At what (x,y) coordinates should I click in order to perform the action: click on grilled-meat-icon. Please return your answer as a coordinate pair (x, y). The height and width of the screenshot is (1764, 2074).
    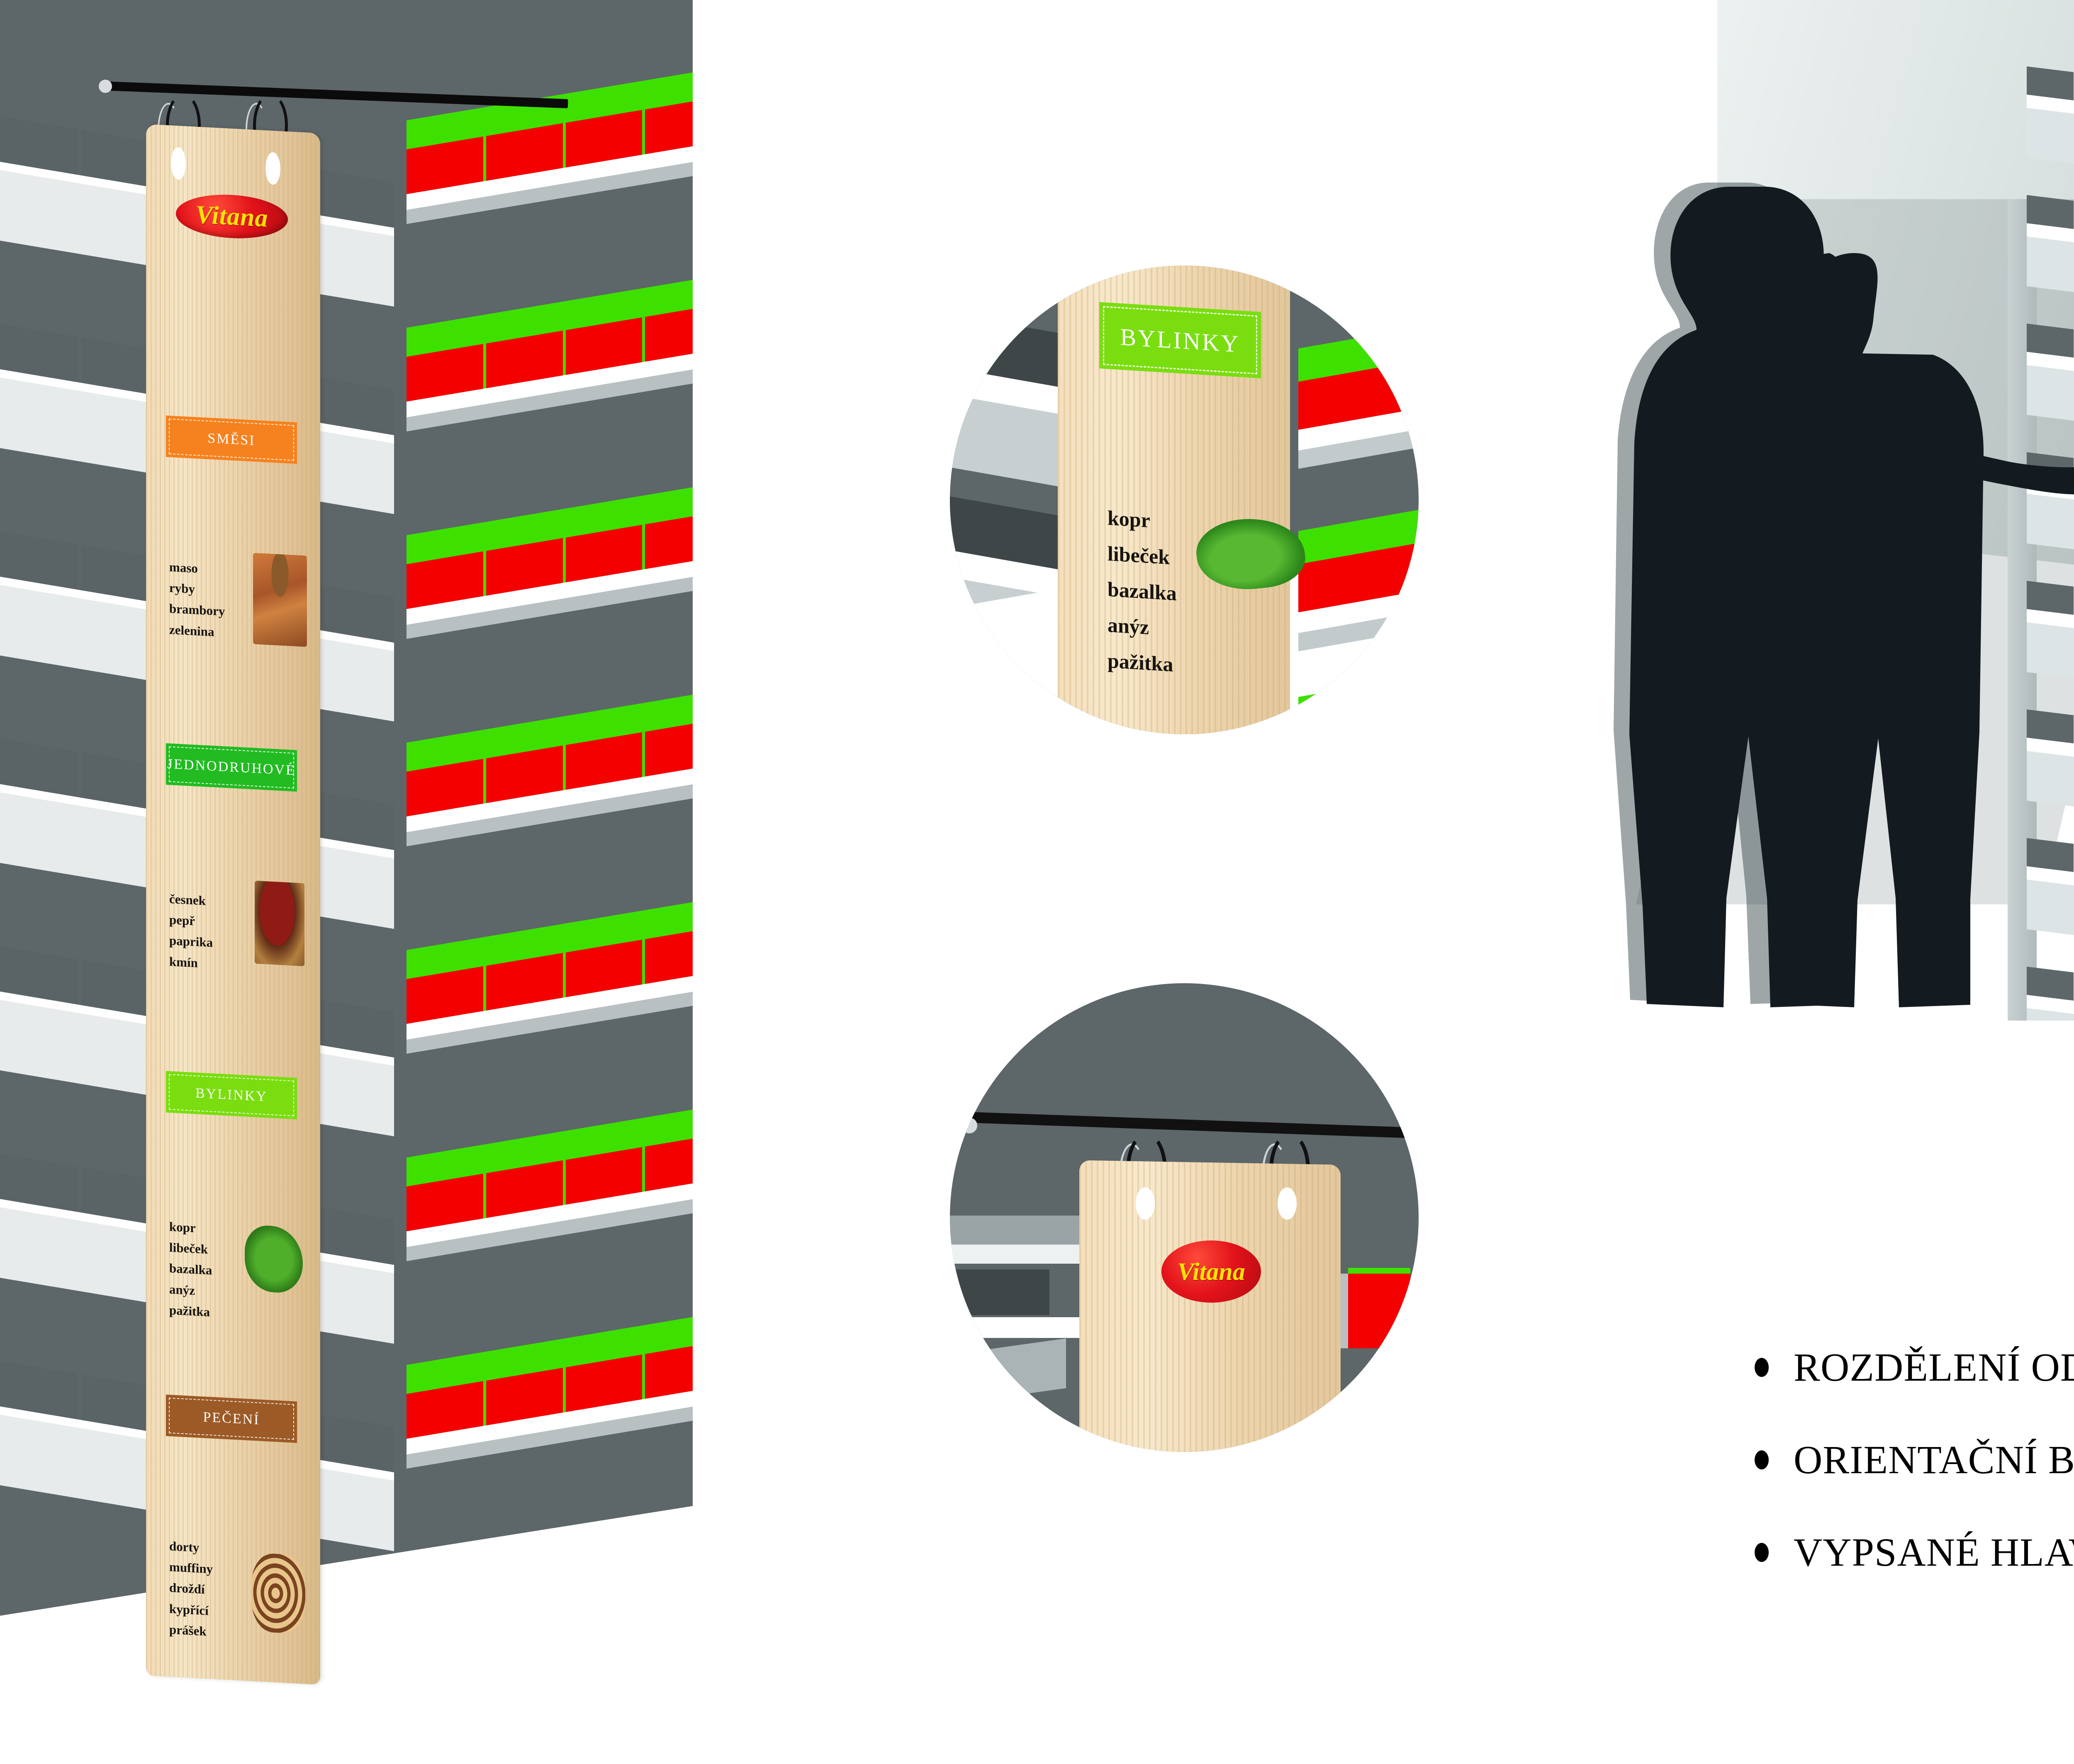
    Looking at the image, I should click on (280, 600).